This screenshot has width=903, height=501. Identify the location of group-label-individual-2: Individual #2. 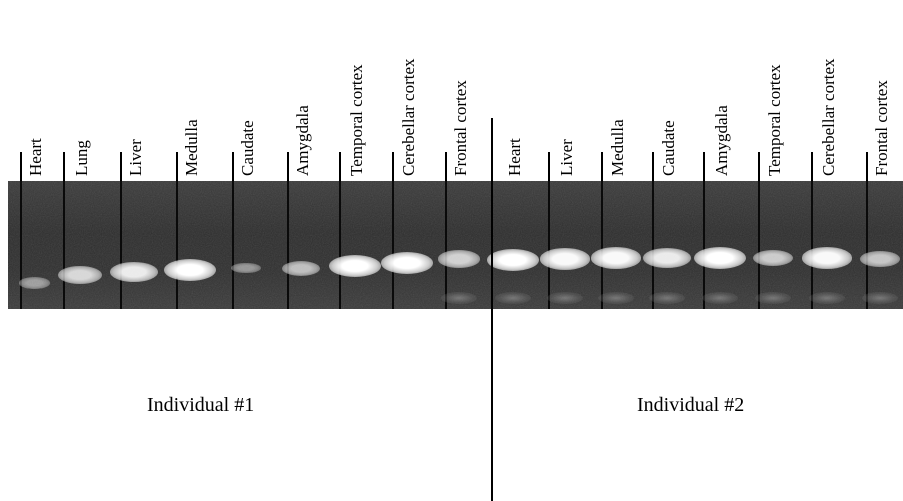
(691, 405).